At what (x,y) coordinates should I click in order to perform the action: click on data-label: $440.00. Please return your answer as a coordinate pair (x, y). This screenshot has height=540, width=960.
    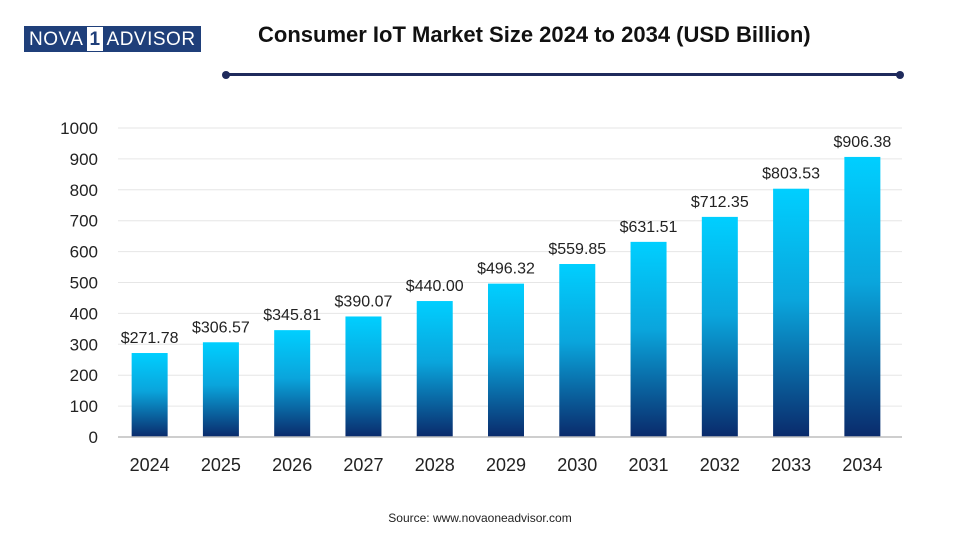
    Looking at the image, I should click on (435, 286).